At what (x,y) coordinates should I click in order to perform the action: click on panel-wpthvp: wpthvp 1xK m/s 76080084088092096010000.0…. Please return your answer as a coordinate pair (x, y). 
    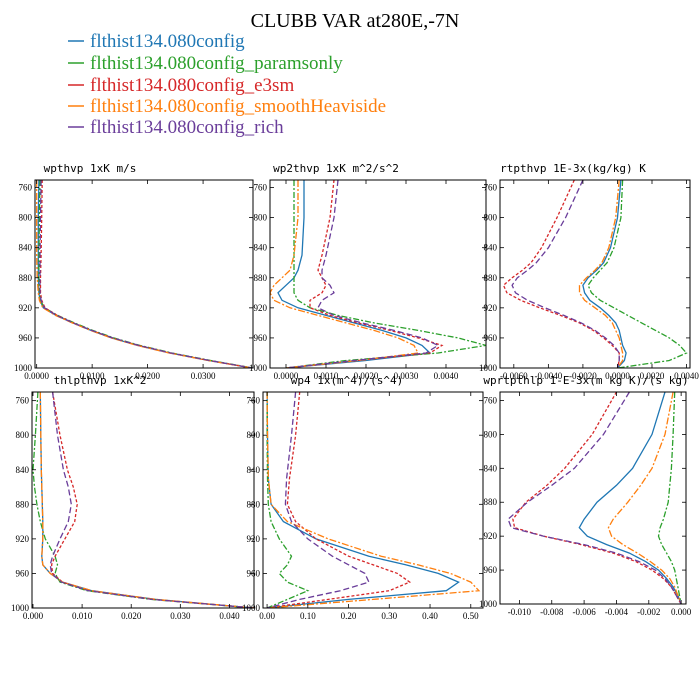
    Looking at the image, I should click on (134, 271).